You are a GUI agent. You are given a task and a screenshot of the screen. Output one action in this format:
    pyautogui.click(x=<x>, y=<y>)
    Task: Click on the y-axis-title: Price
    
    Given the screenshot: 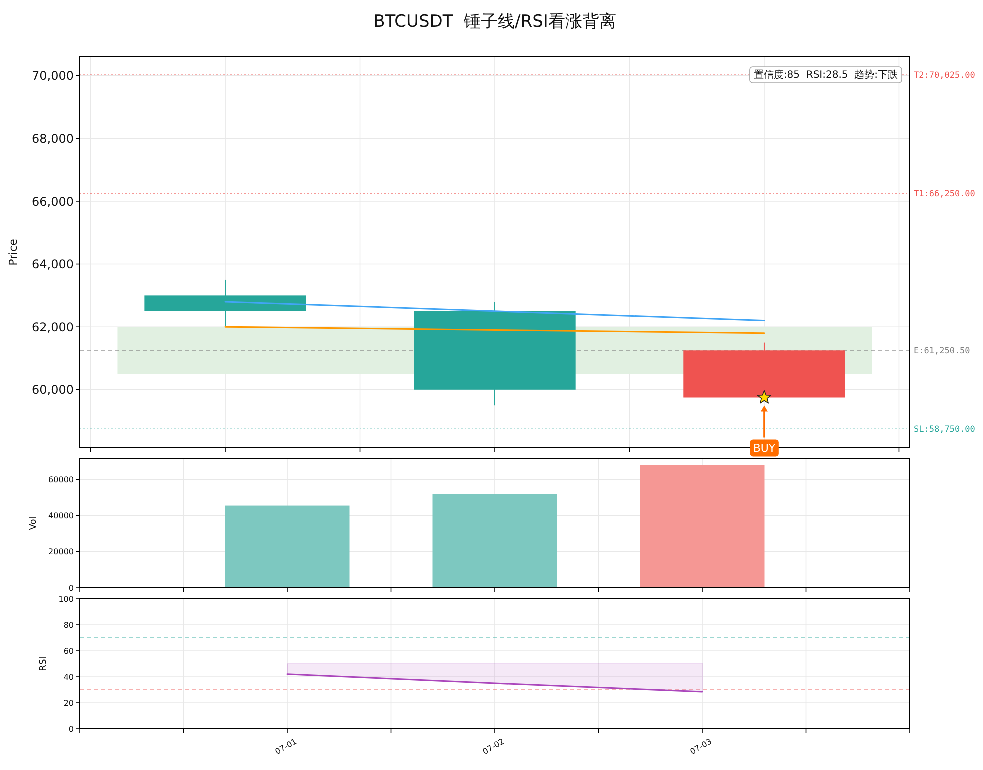 What is the action you would take?
    pyautogui.click(x=13, y=252)
    